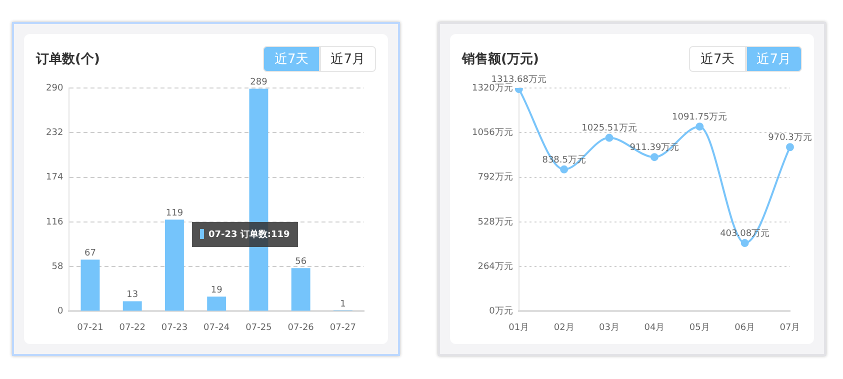  What do you see at coordinates (90, 327) in the screenshot?
I see `x-tick-label: 07-21` at bounding box center [90, 327].